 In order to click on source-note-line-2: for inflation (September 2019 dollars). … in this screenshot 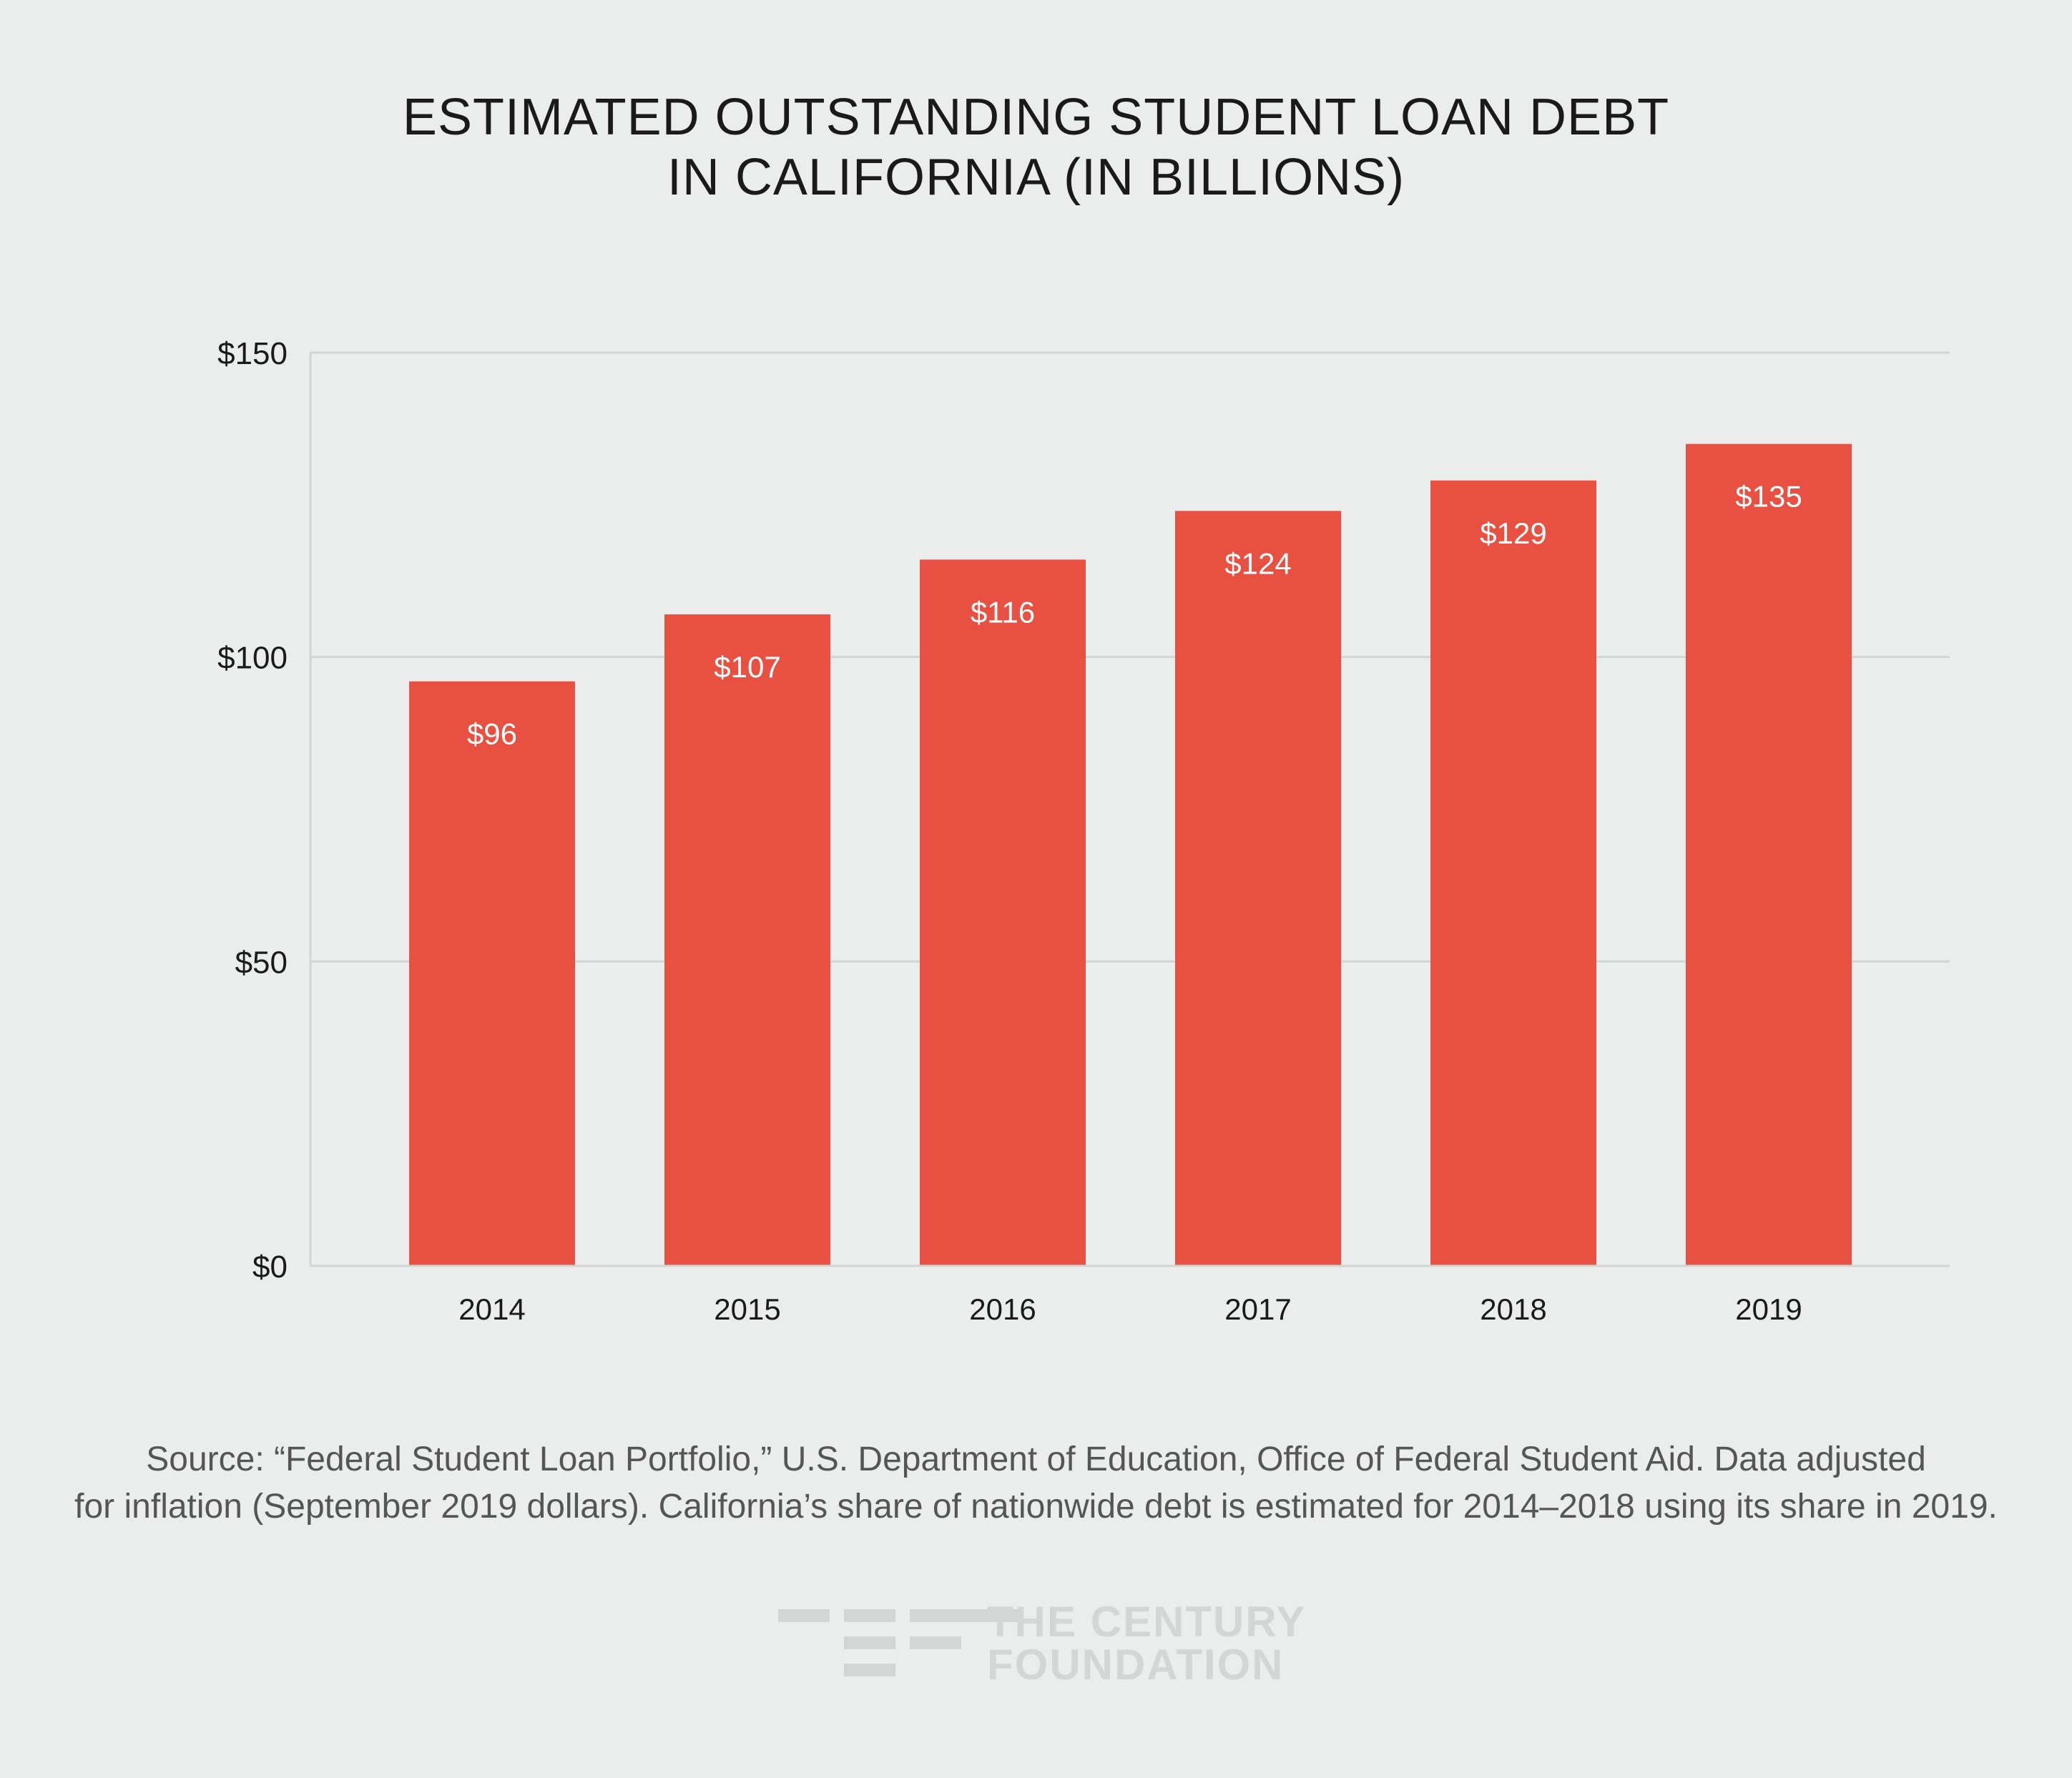, I will do `click(1036, 1507)`.